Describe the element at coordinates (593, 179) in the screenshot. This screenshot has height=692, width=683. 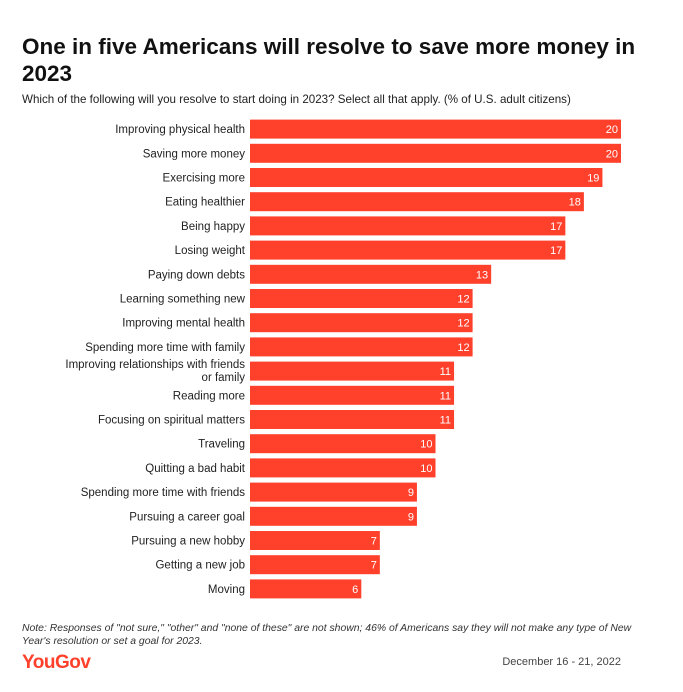
I see `bar-value-label: 19` at that location.